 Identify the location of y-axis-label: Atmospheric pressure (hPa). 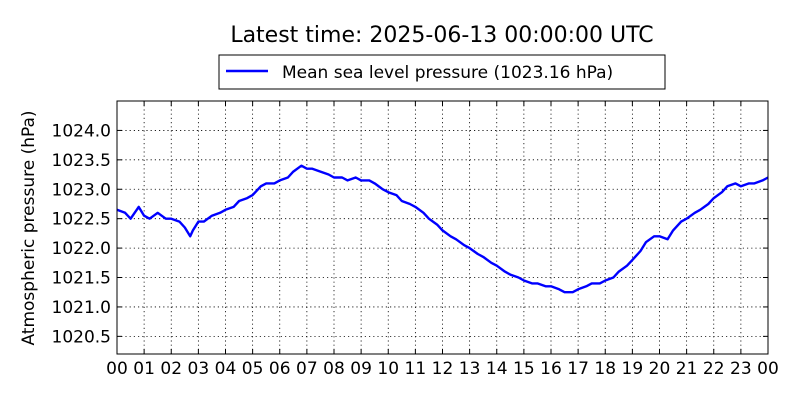
(29, 227).